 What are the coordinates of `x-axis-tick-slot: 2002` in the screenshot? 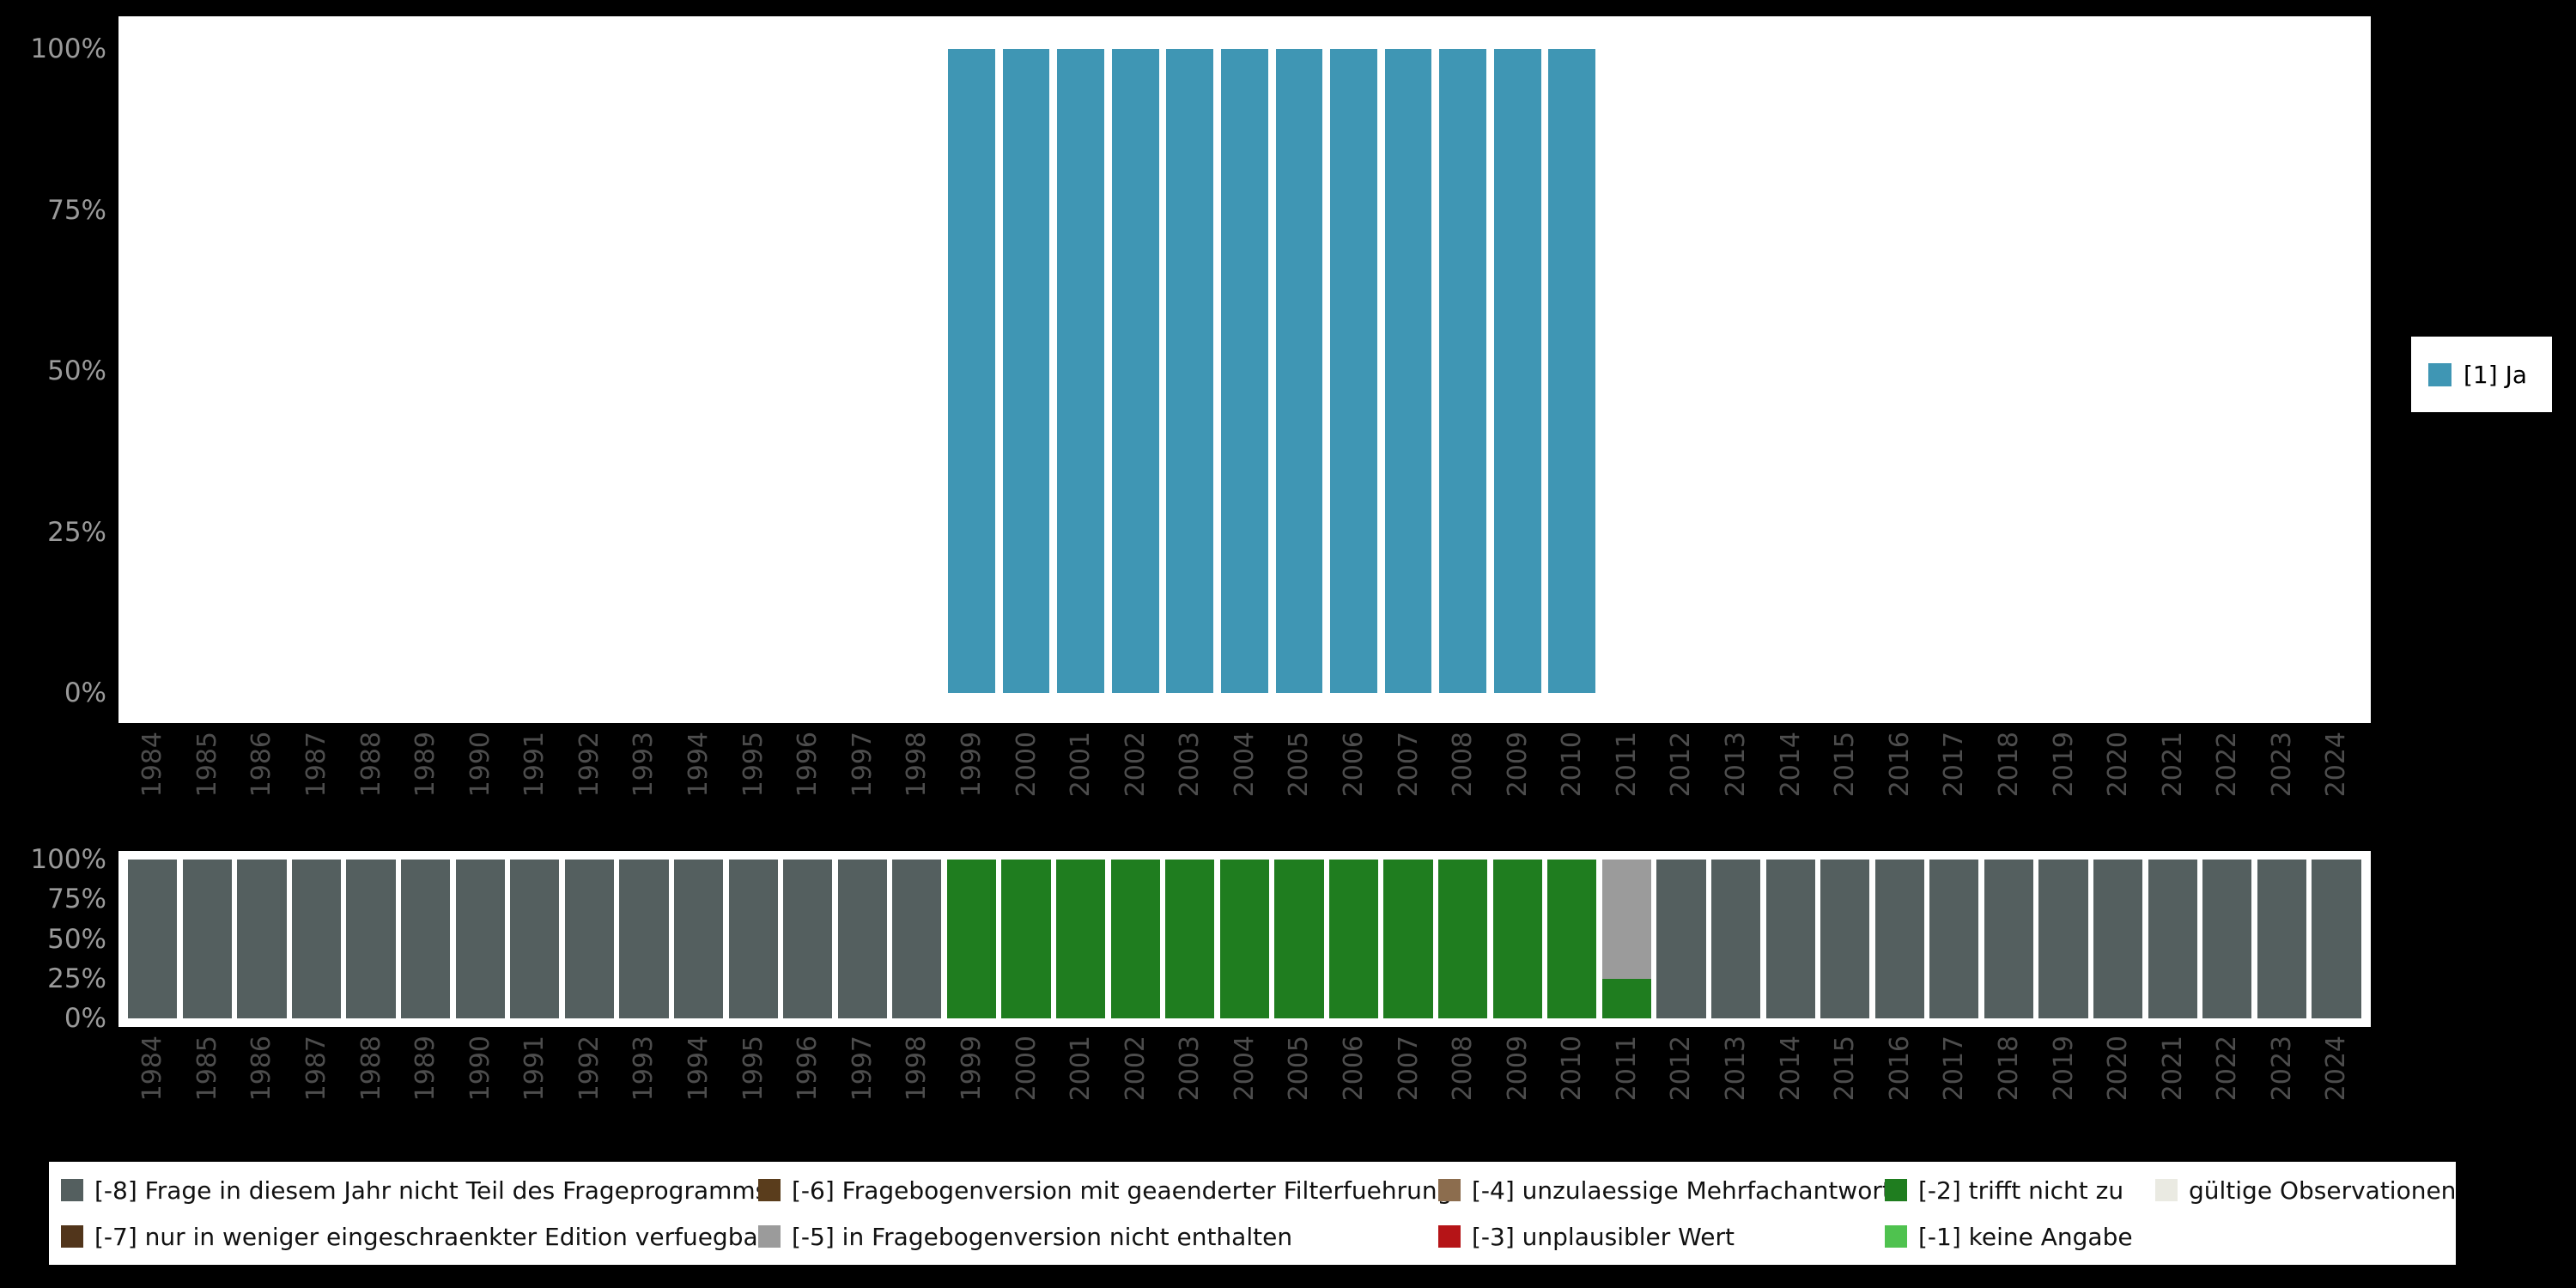 It's located at (1135, 780).